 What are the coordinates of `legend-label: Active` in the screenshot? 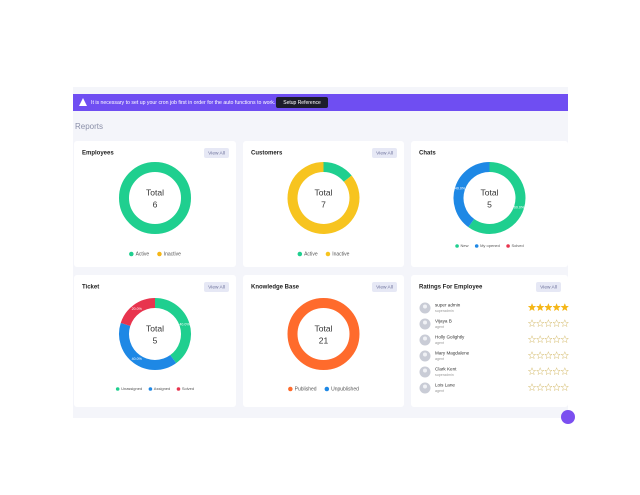 It's located at (143, 254).